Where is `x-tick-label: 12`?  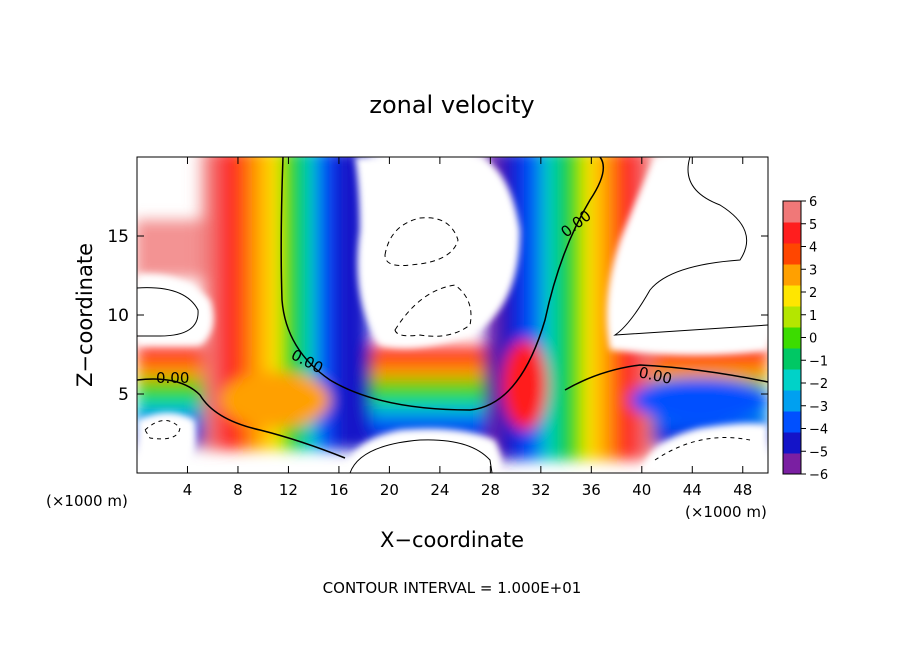
x-tick-label: 12 is located at coordinates (288, 490).